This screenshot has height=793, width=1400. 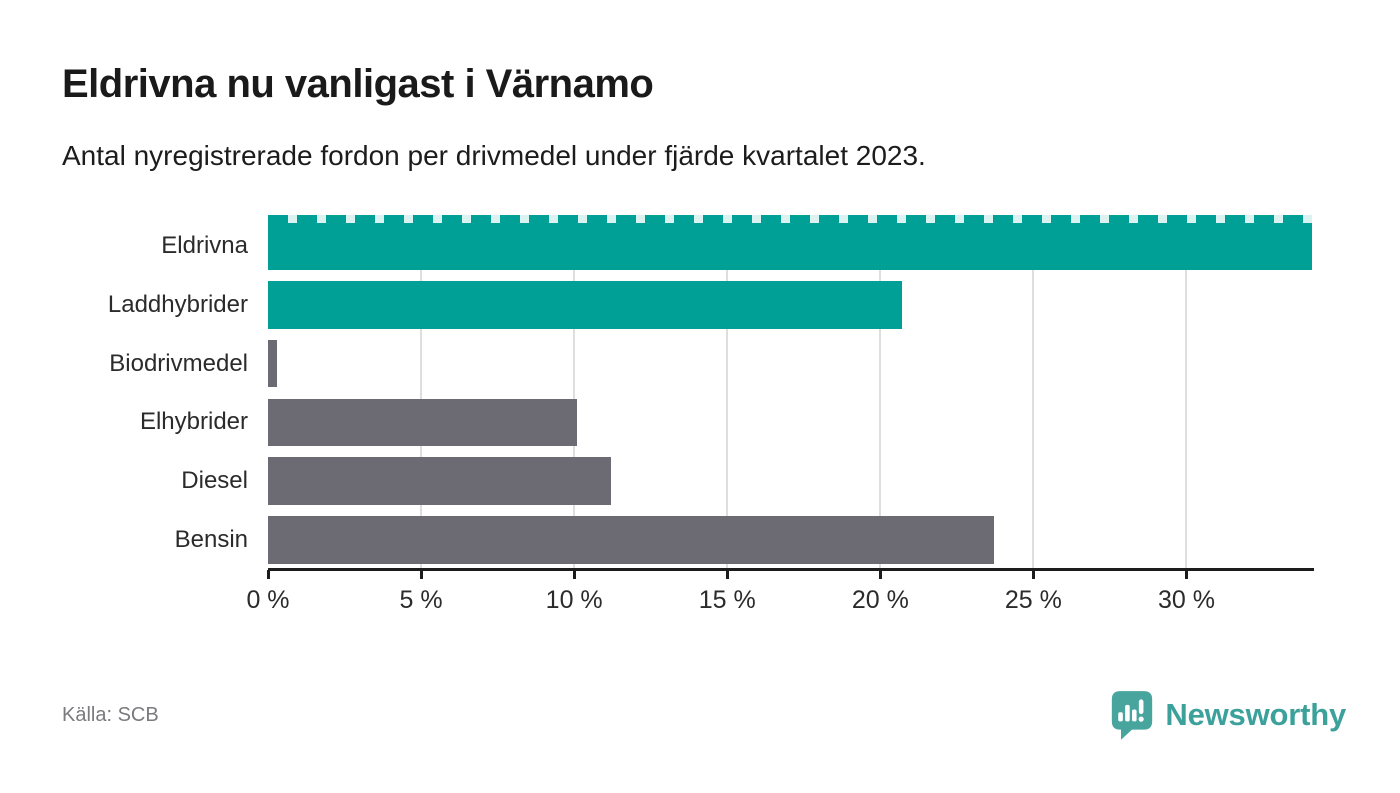 I want to click on bar-diesel, so click(x=439, y=481).